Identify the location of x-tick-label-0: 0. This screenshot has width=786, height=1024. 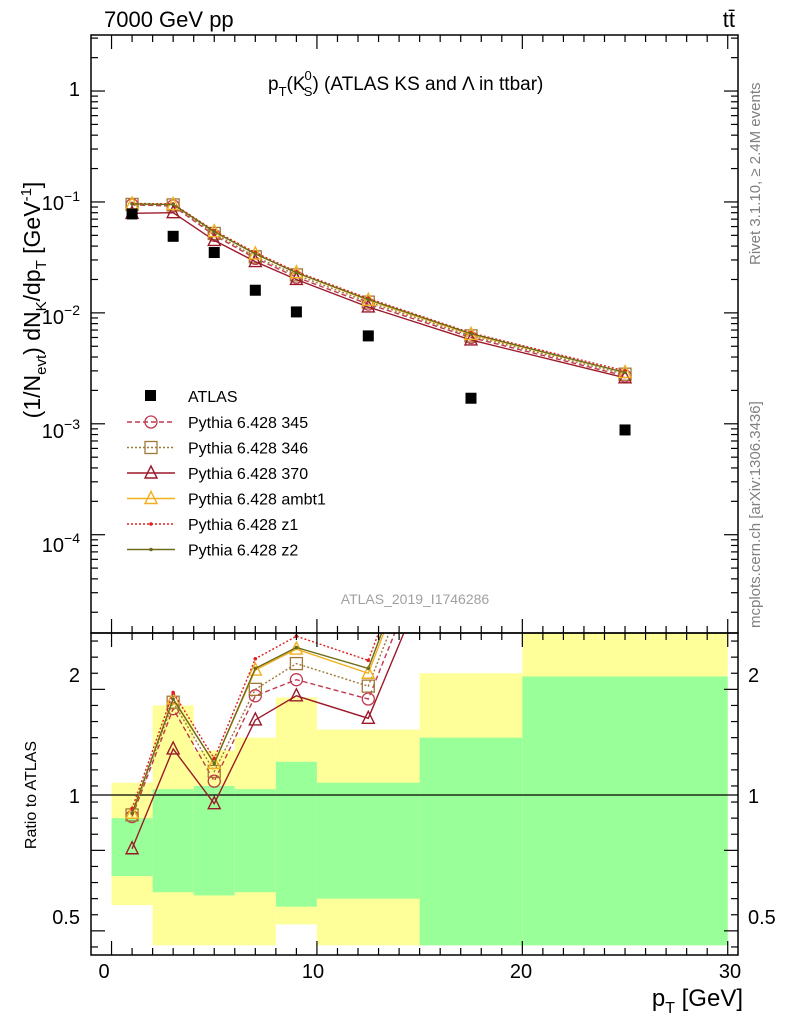
(103, 972).